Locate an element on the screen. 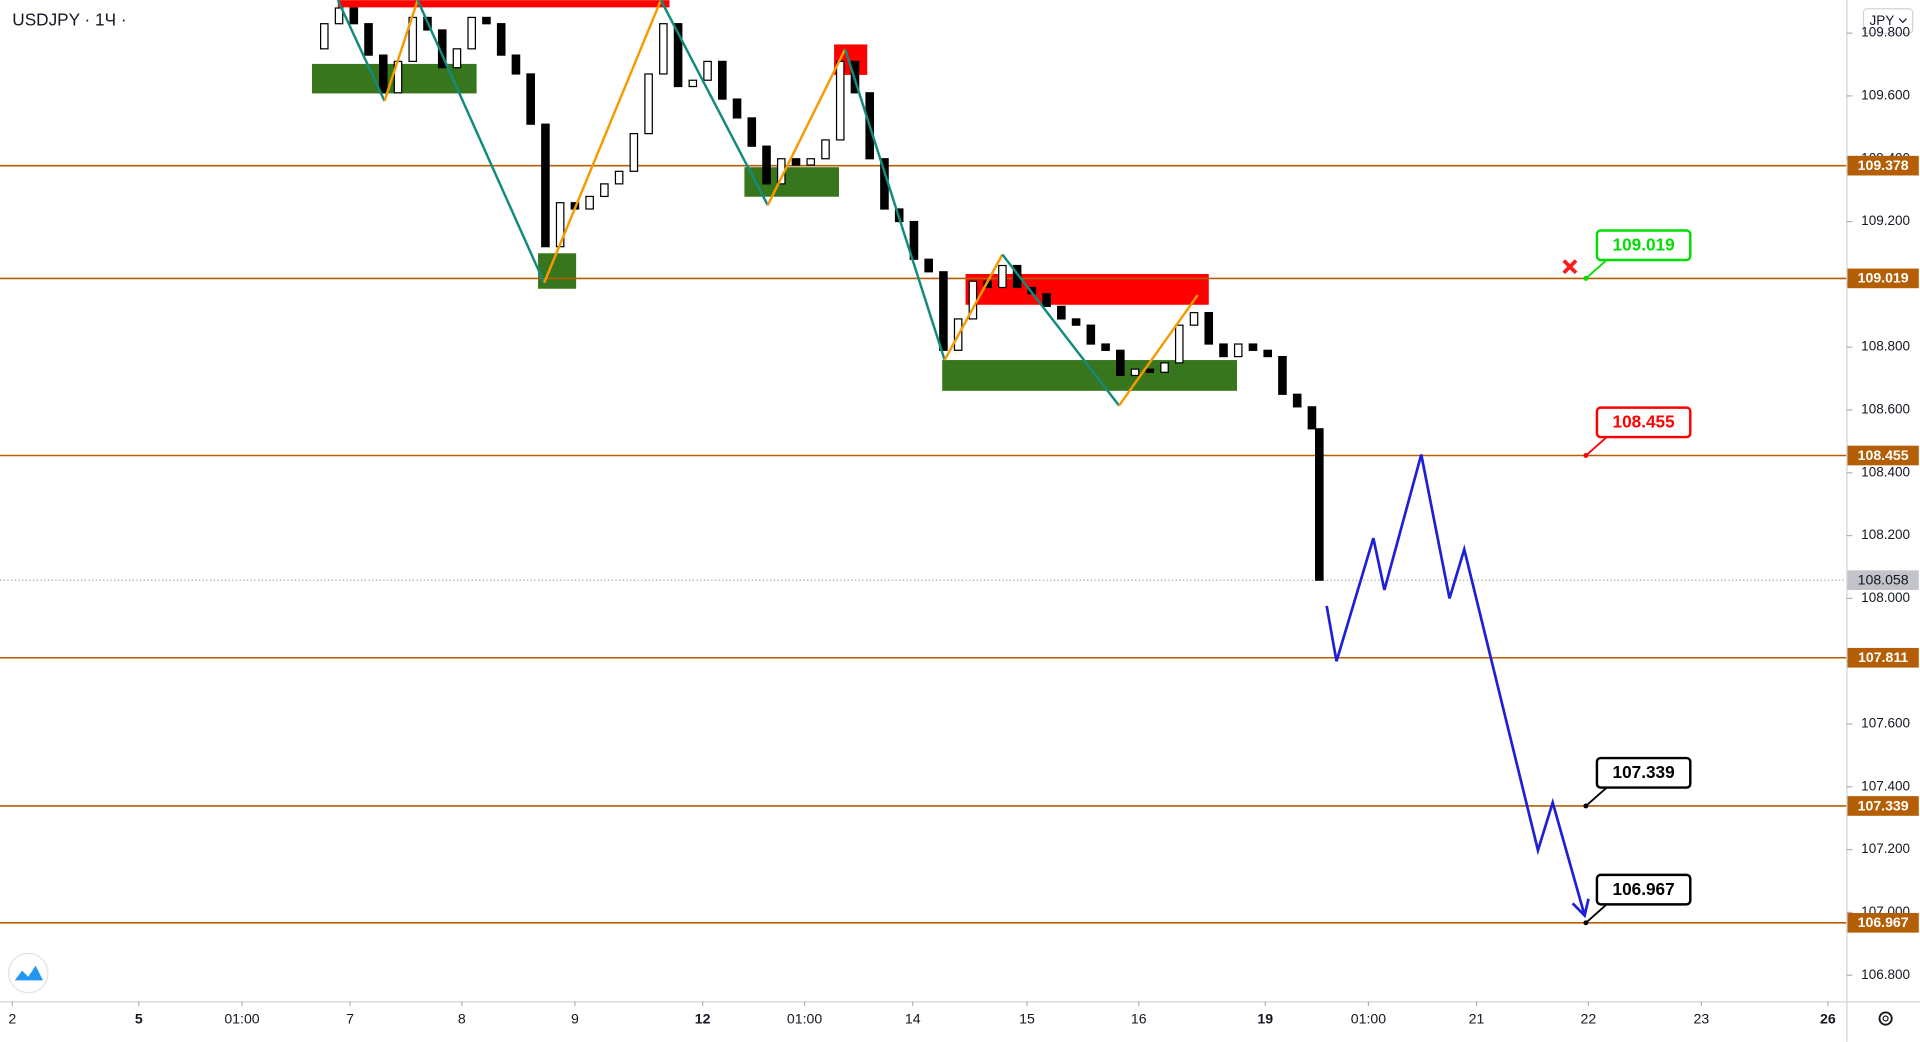  level-price-label: 107.811 is located at coordinates (1883, 657).